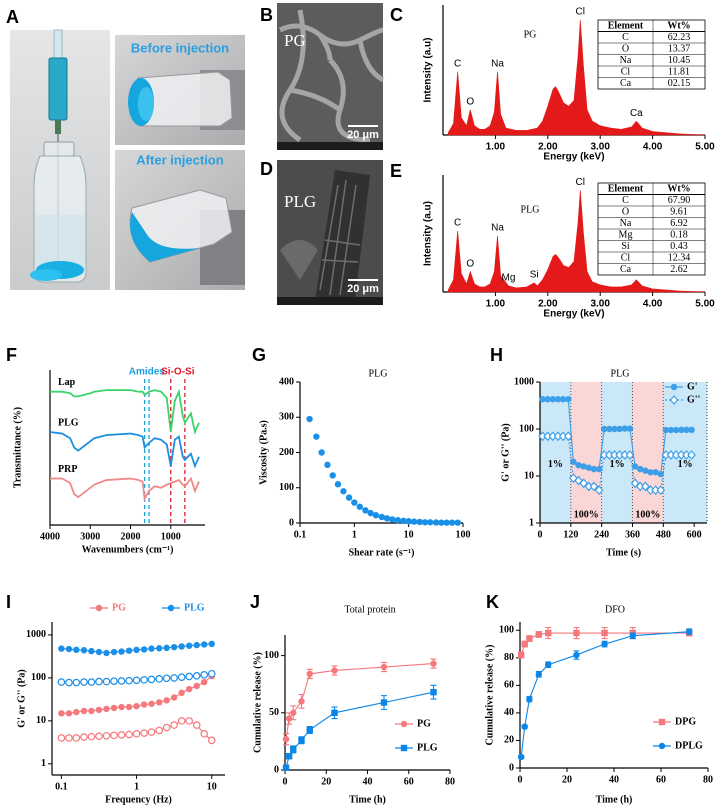 This screenshot has width=719, height=808. Describe the element at coordinates (382, 552) in the screenshot. I see `x-axis-label: Shear rate (s⁻¹)` at that location.